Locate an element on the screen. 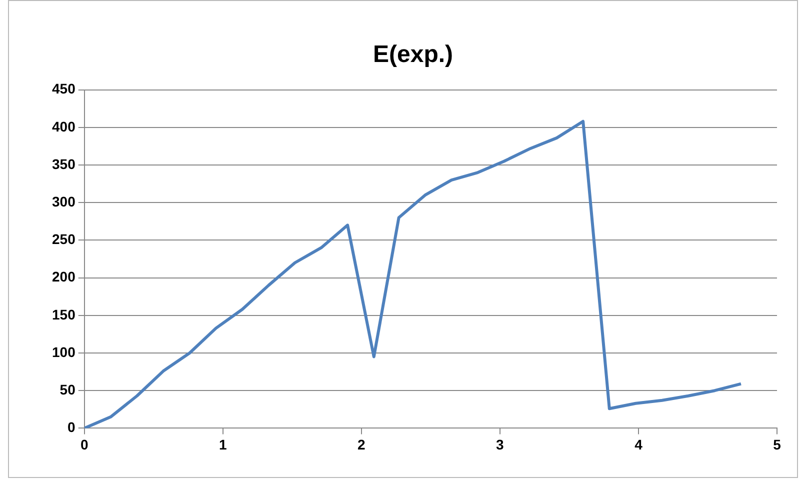  x-tick-label: 1 is located at coordinates (222, 444).